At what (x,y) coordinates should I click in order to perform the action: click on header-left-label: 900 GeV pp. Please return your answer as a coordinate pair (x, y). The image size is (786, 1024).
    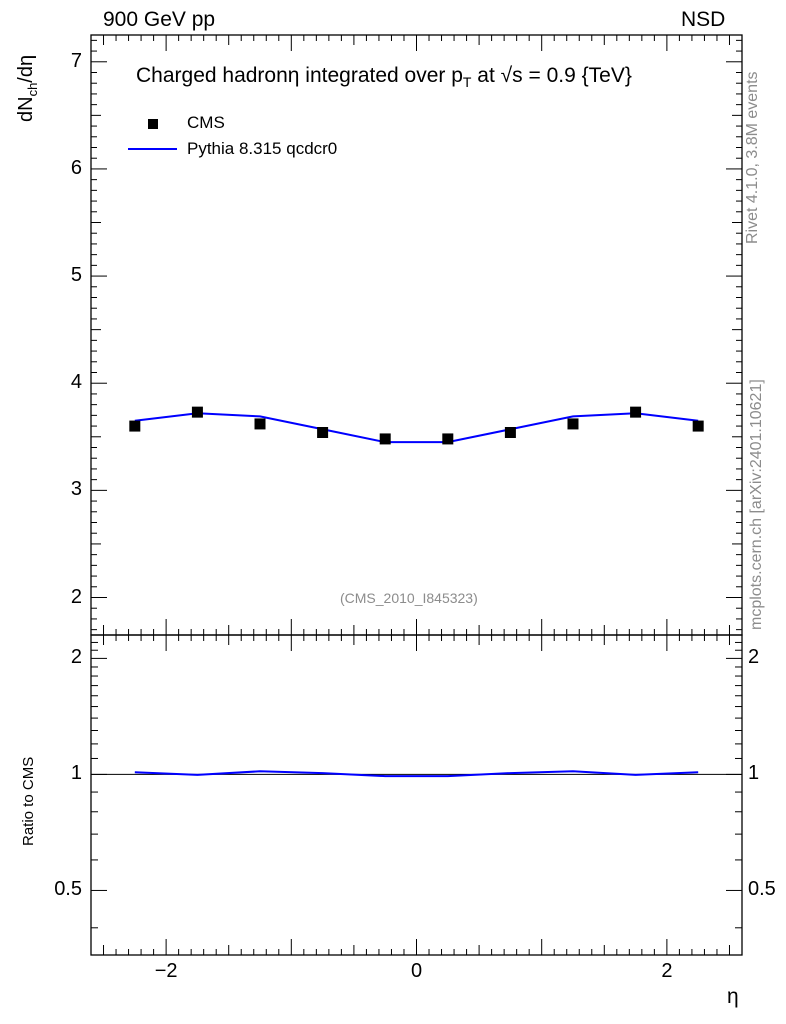
    Looking at the image, I should click on (159, 19).